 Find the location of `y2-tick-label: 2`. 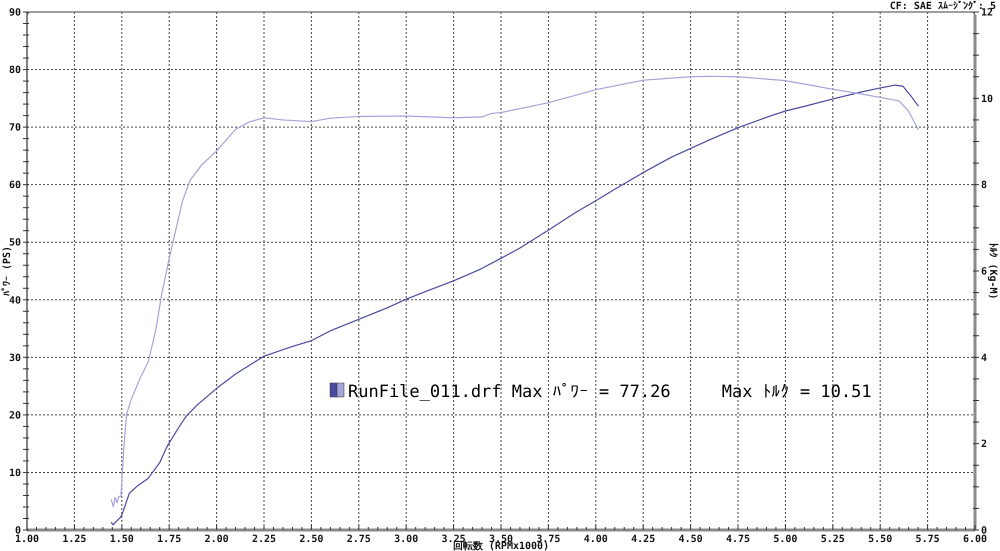

y2-tick-label: 2 is located at coordinates (984, 444).